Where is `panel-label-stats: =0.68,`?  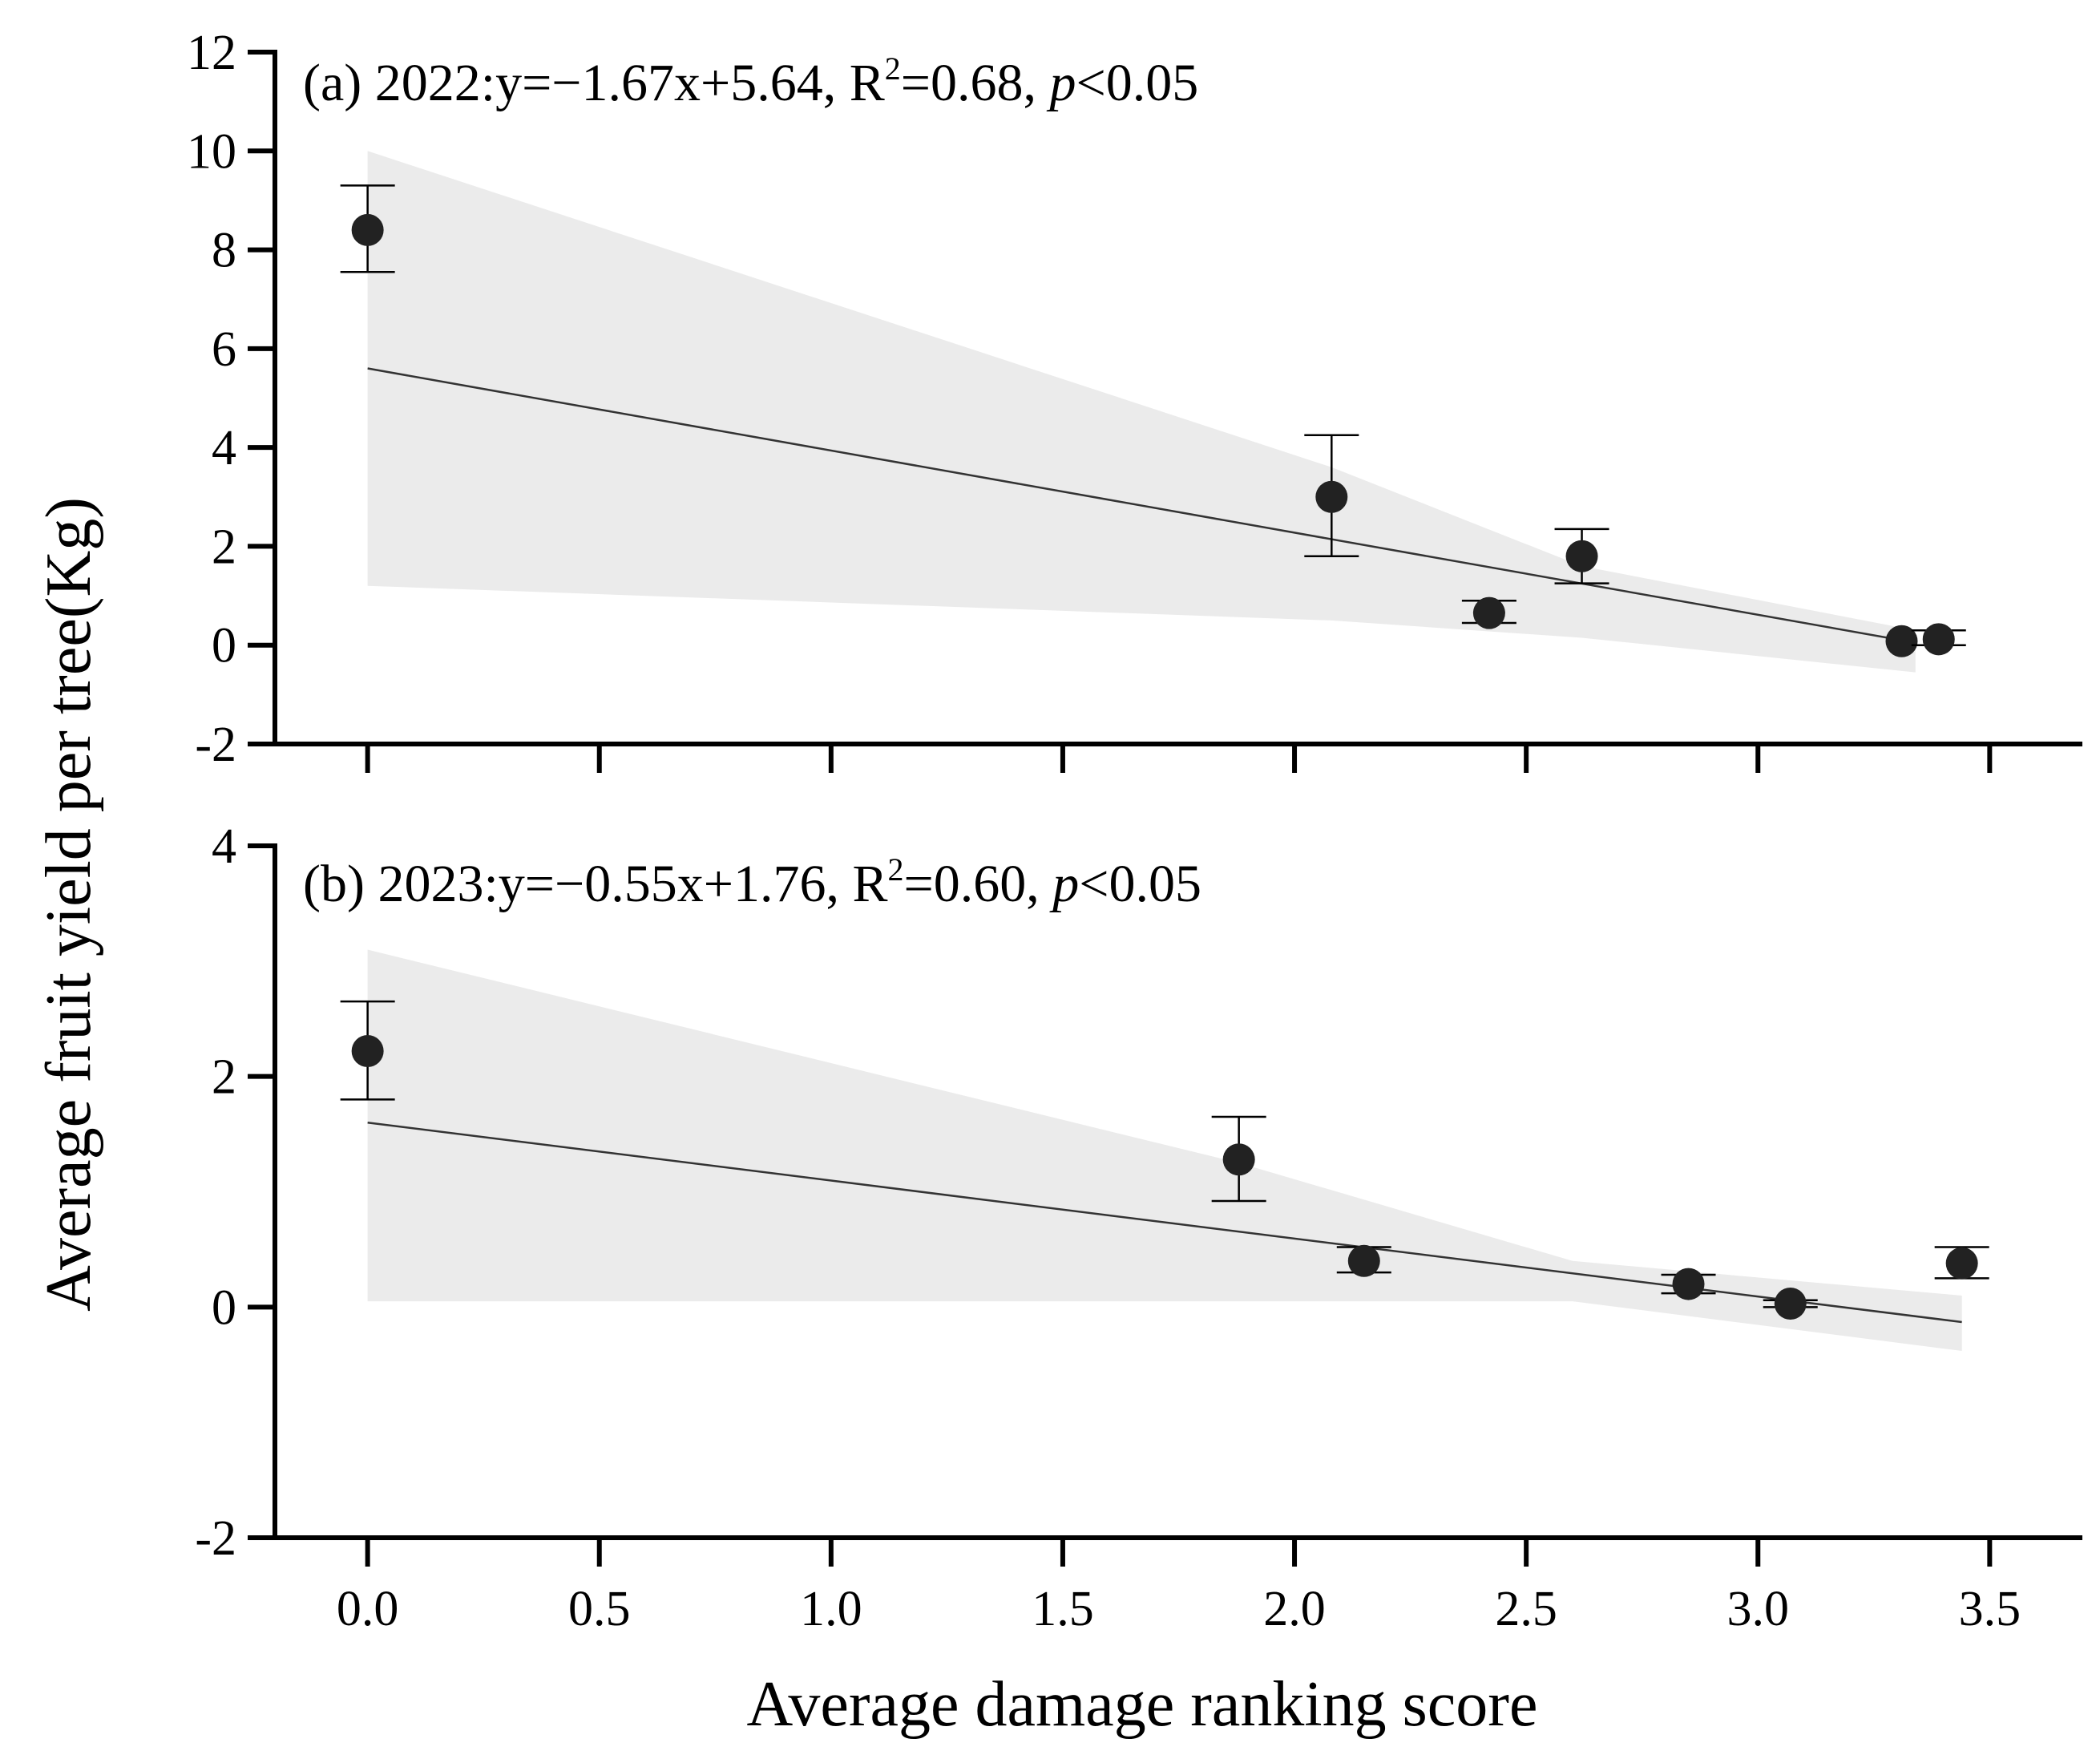 panel-label-stats: =0.68, is located at coordinates (975, 83).